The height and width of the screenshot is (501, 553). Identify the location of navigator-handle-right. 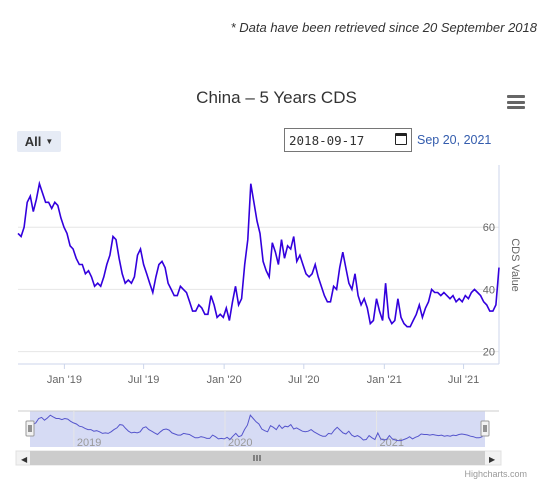
(485, 428).